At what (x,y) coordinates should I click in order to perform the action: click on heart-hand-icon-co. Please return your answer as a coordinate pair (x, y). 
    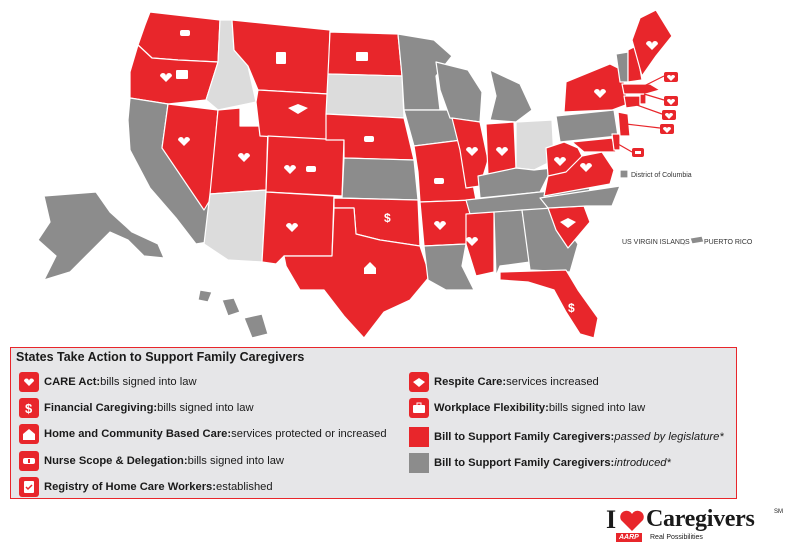
    Looking at the image, I should click on (290, 169).